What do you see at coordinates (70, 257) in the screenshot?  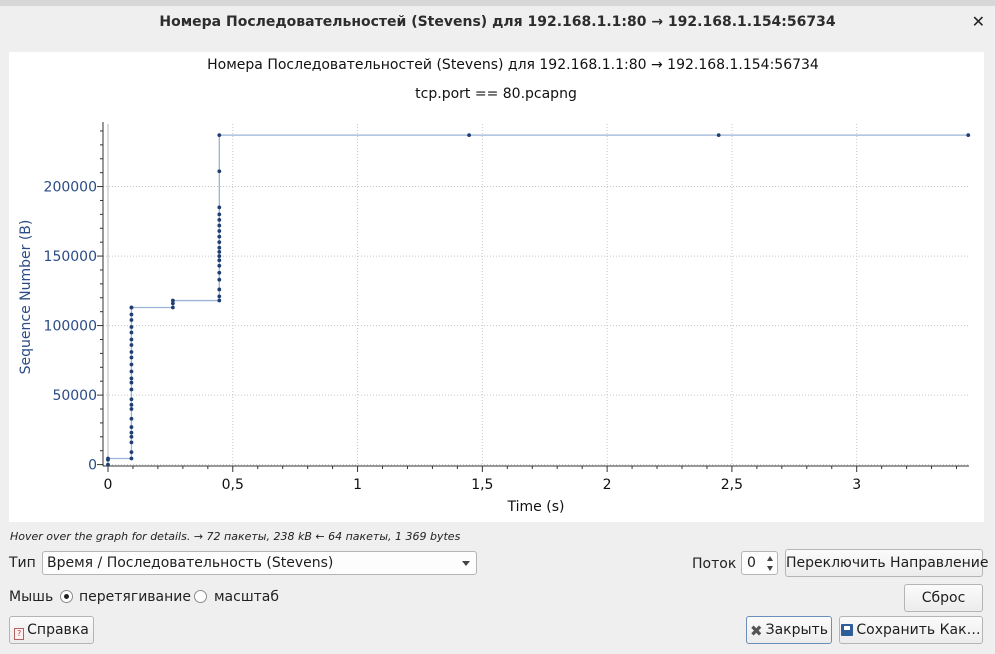 I see `y-tick-label: 150000` at bounding box center [70, 257].